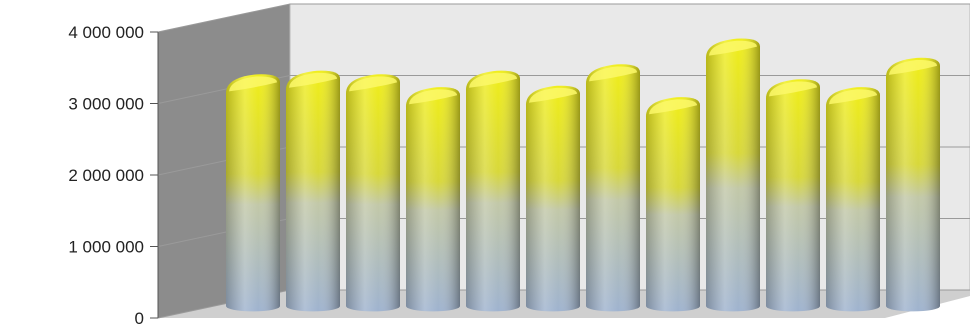  I want to click on y-tick-label: 2 000 000, so click(106, 175).